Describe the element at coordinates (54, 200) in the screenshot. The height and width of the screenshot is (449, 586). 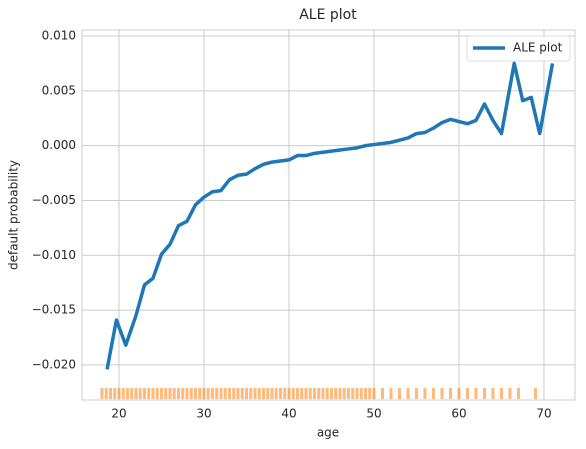
I see `y-tick-label: −0.005` at that location.